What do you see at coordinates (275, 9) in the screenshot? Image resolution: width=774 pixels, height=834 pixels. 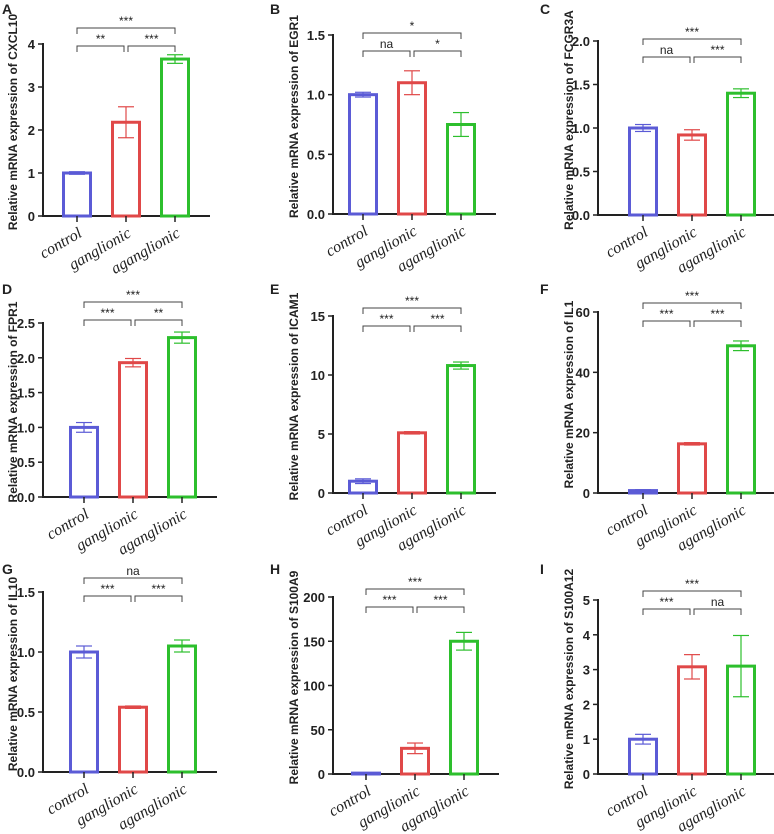 I see `panel-letter: B` at bounding box center [275, 9].